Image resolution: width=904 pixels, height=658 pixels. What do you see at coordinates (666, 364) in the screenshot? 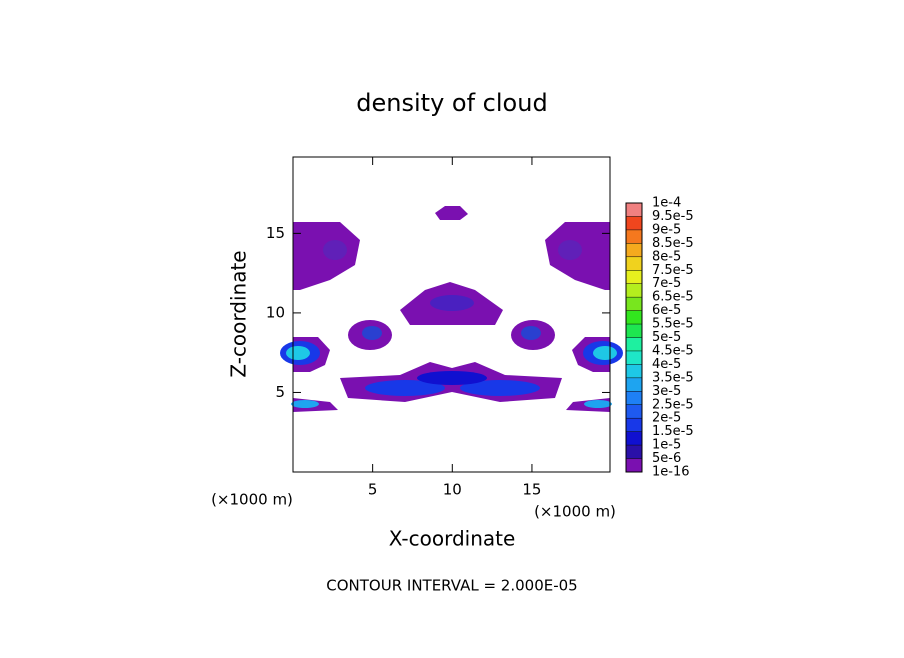
I see `colorbar-label: 4e-5` at bounding box center [666, 364].